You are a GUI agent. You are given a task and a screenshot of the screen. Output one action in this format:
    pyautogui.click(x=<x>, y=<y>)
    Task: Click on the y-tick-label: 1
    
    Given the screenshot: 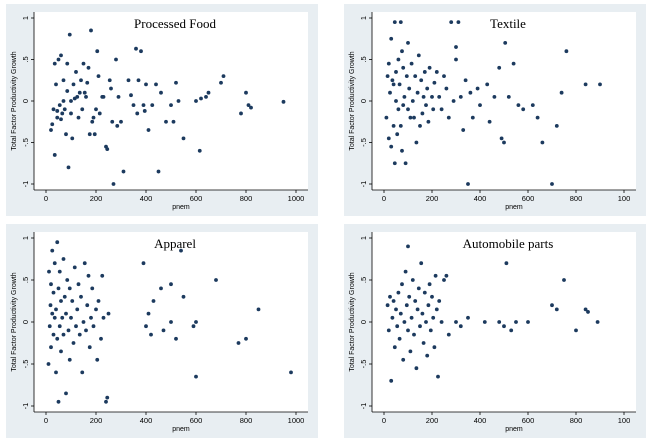 What is the action you would take?
    pyautogui.click(x=363, y=18)
    